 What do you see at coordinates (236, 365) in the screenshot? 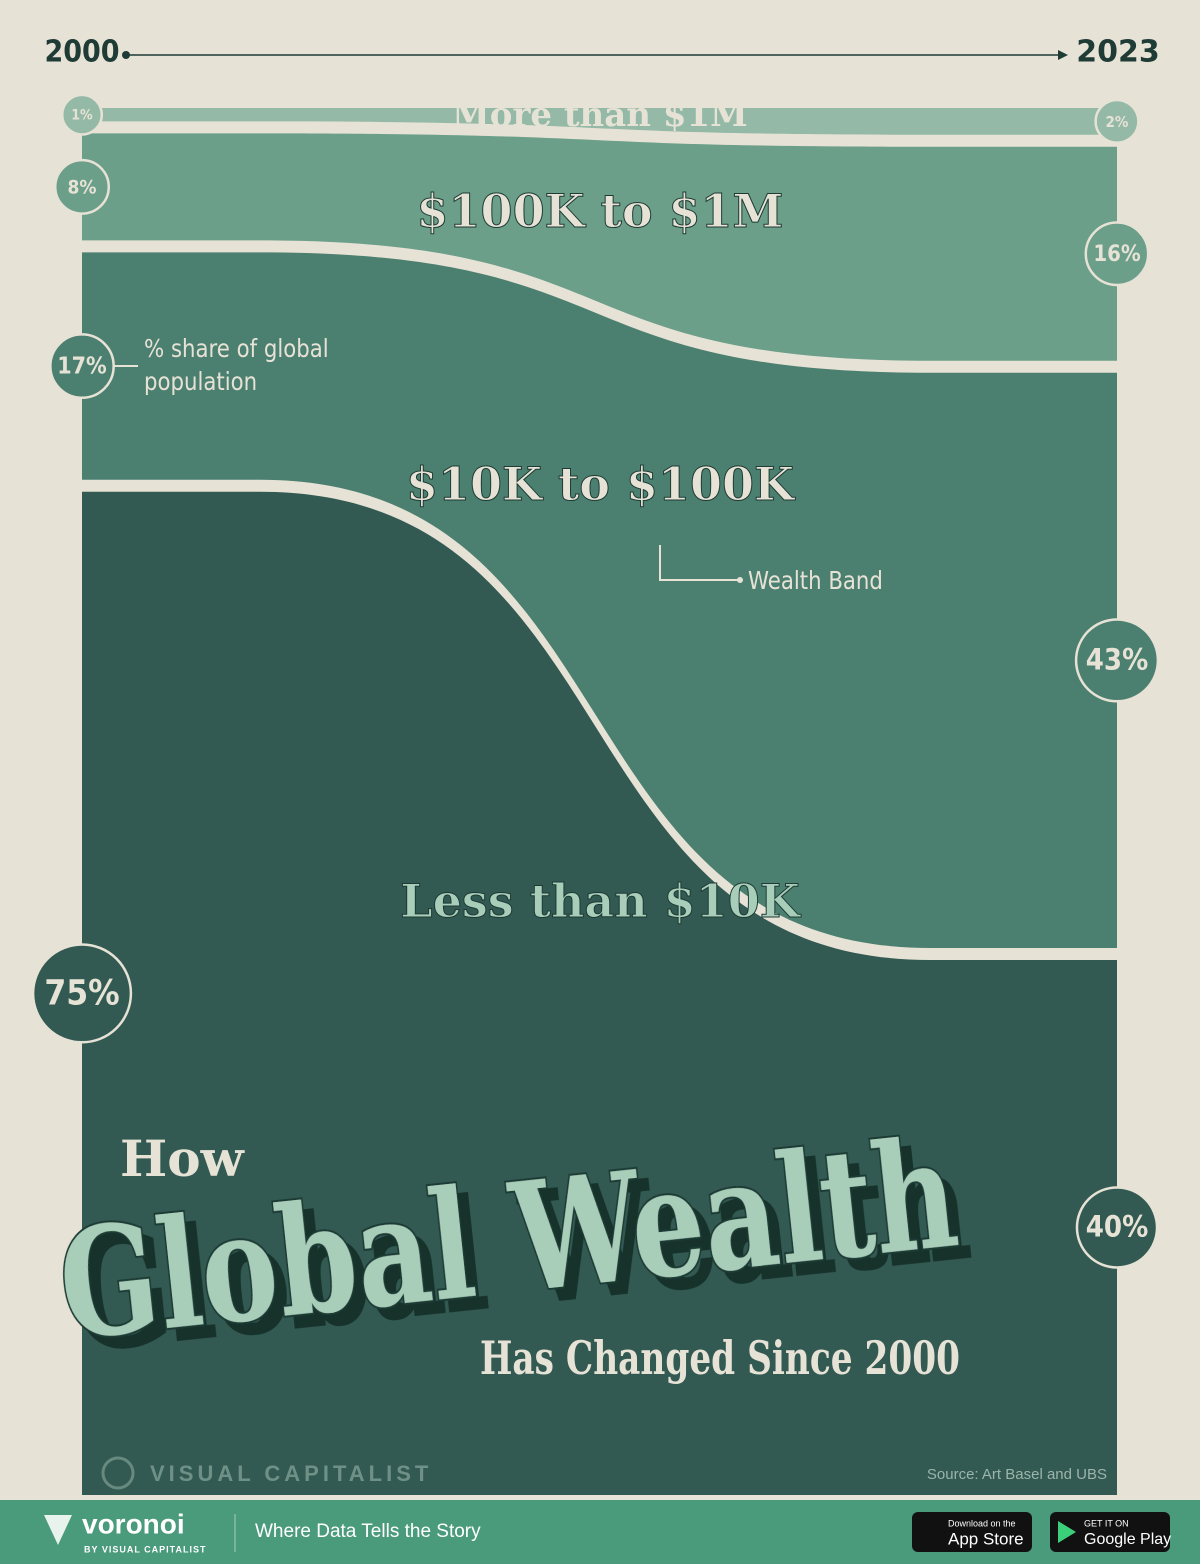
I see `annotation: % share of global population` at bounding box center [236, 365].